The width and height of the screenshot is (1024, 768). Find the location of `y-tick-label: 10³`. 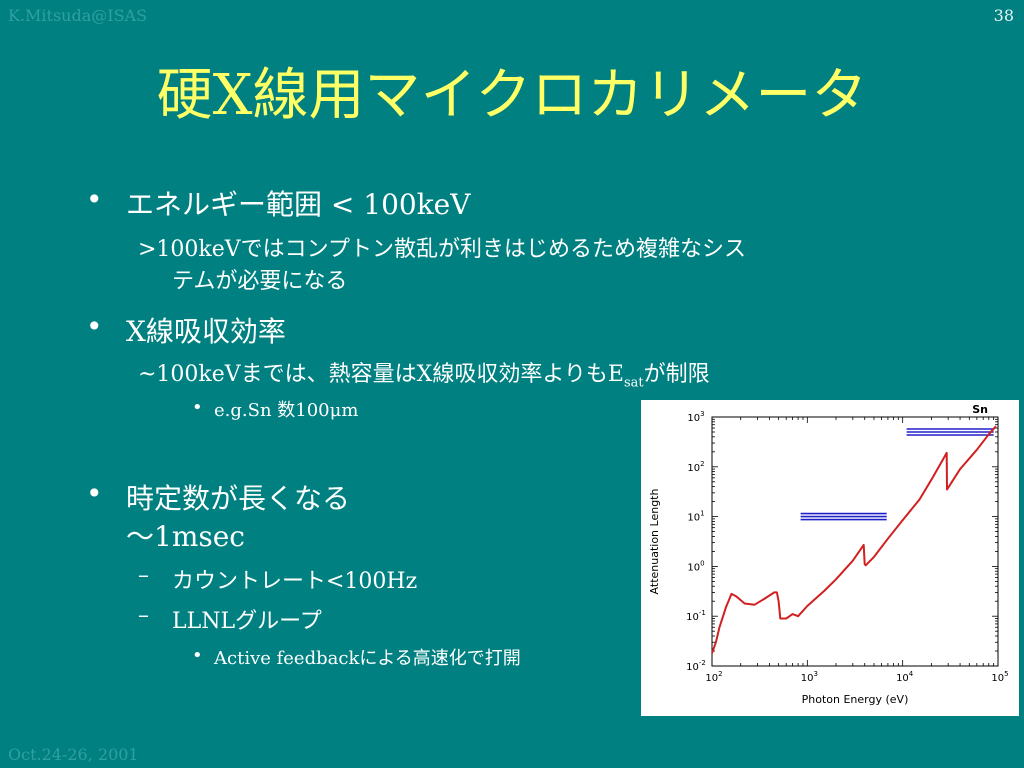

y-tick-label: 10³ is located at coordinates (695, 417).